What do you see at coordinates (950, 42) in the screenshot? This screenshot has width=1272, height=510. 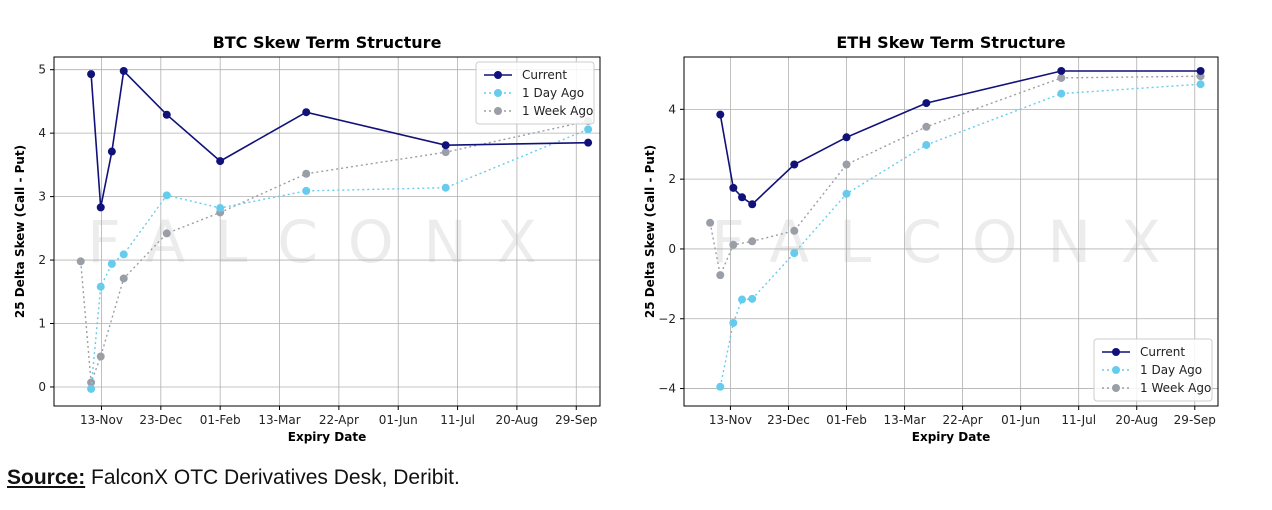 I see `chart-title: ETH Skew Term Structure` at bounding box center [950, 42].